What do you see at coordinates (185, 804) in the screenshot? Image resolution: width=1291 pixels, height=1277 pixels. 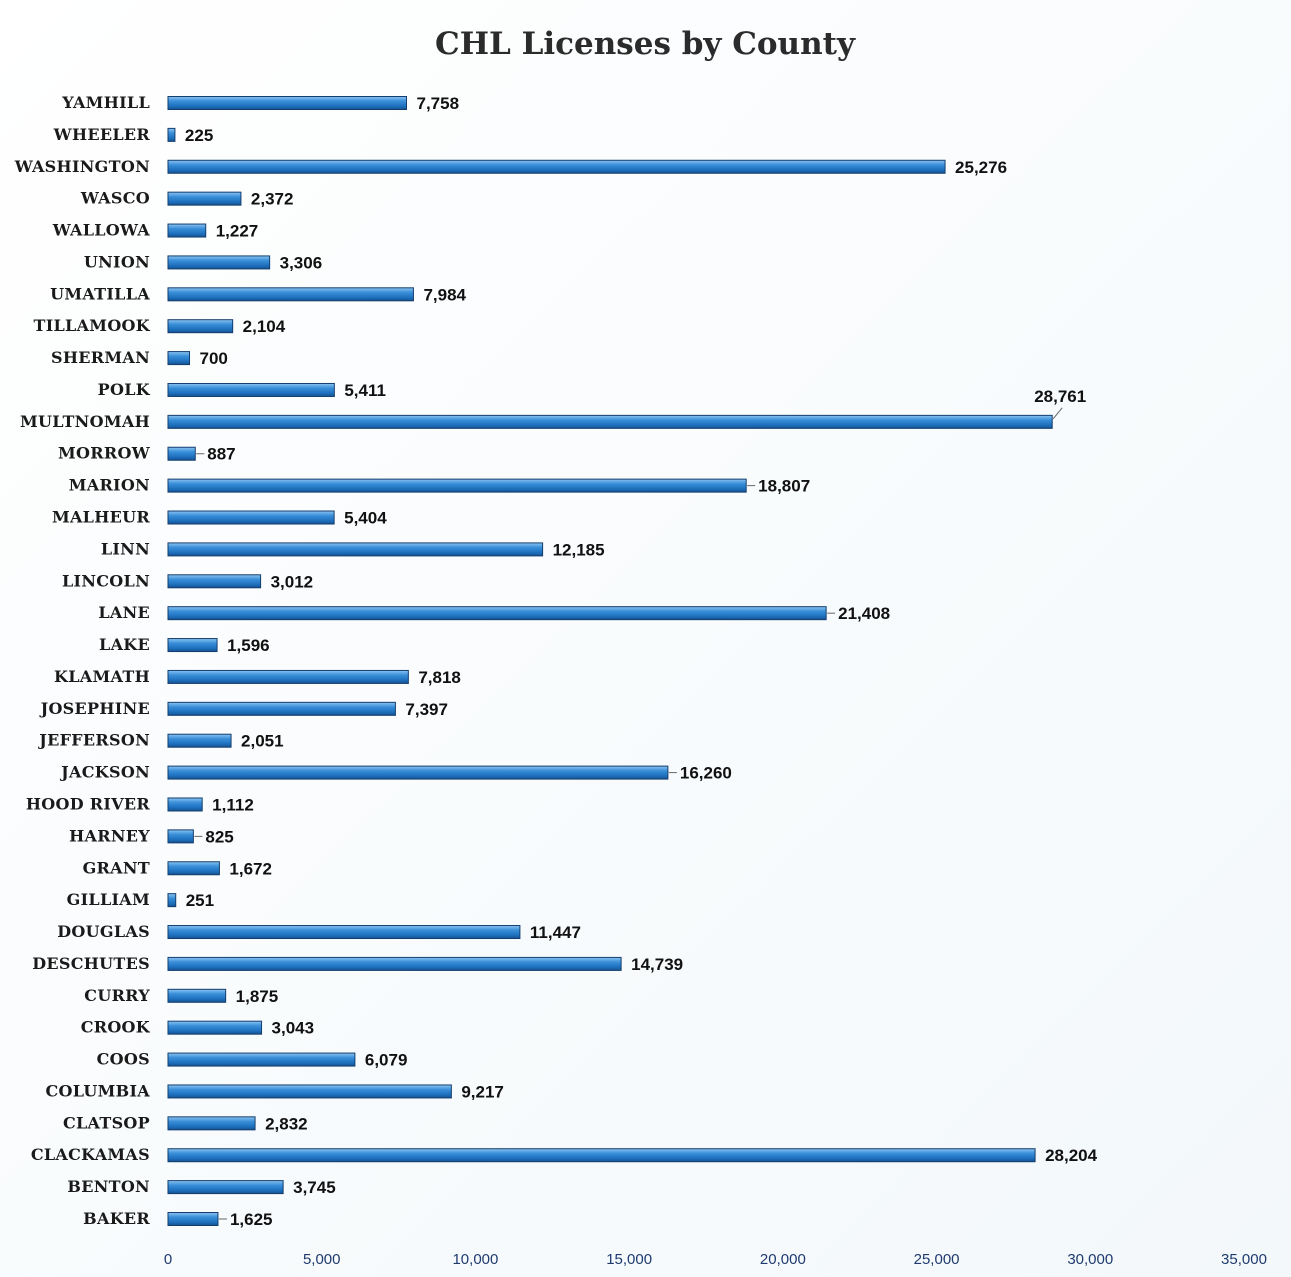 I see `bar-hood-river` at bounding box center [185, 804].